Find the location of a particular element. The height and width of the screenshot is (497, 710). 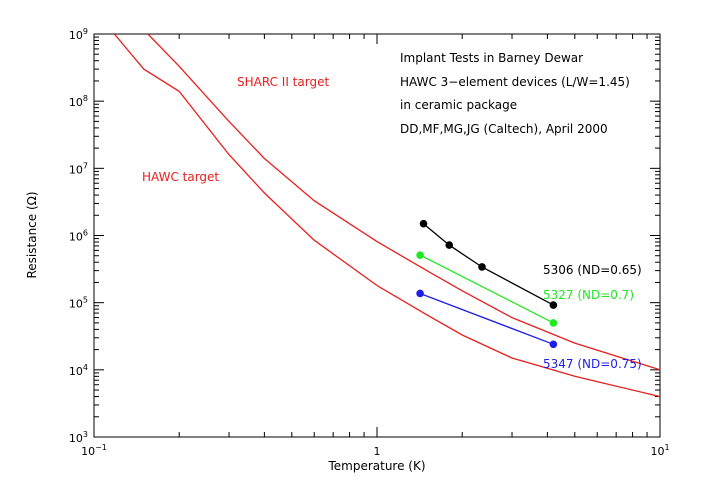

y-tick-label: 10⁷ is located at coordinates (78, 168).